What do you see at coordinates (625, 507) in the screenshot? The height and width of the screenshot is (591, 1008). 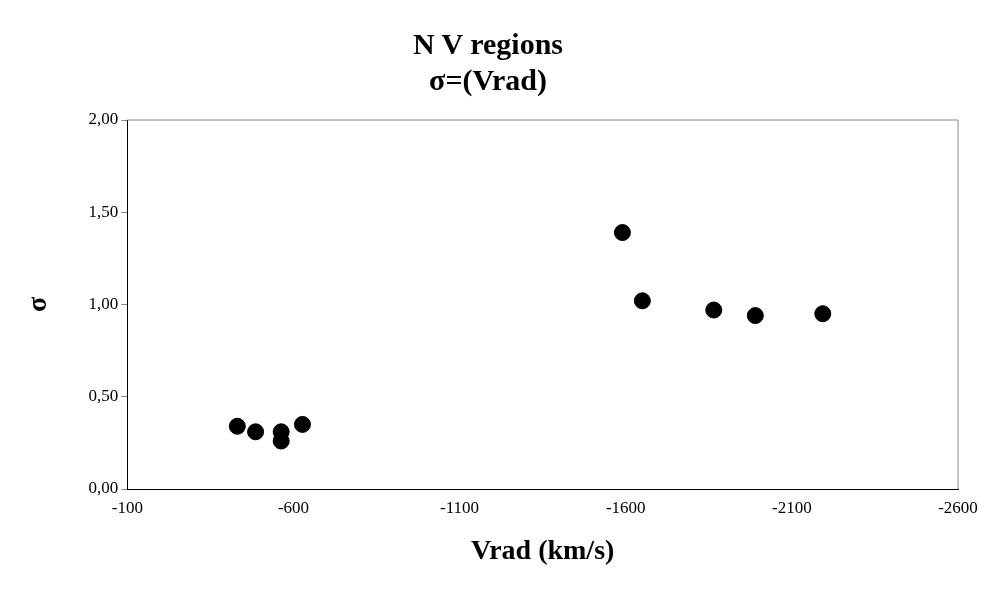 I see `x-tick-label: -1600` at bounding box center [625, 507].